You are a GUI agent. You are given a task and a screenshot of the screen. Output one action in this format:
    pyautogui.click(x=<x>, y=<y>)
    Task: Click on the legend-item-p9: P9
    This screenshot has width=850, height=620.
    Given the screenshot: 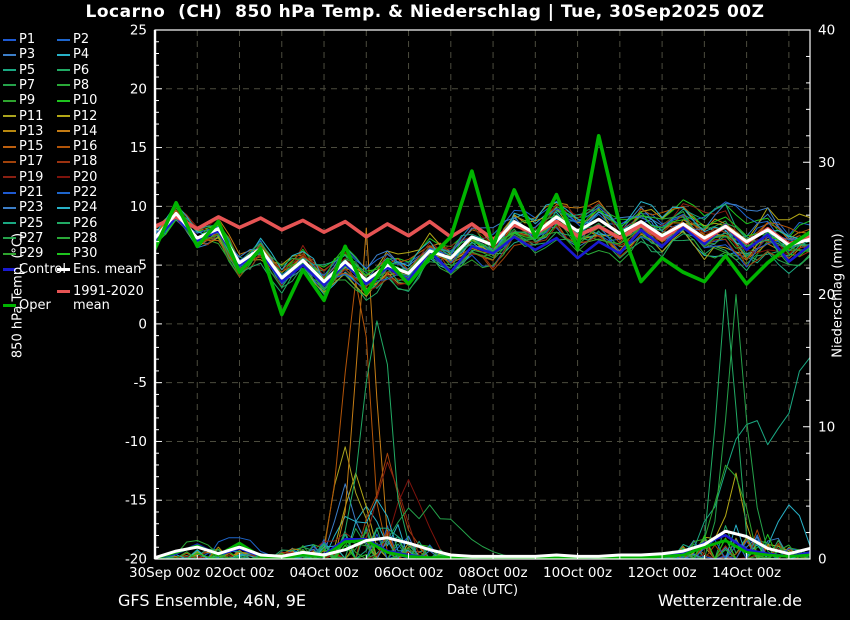 What is the action you would take?
    pyautogui.click(x=19, y=100)
    